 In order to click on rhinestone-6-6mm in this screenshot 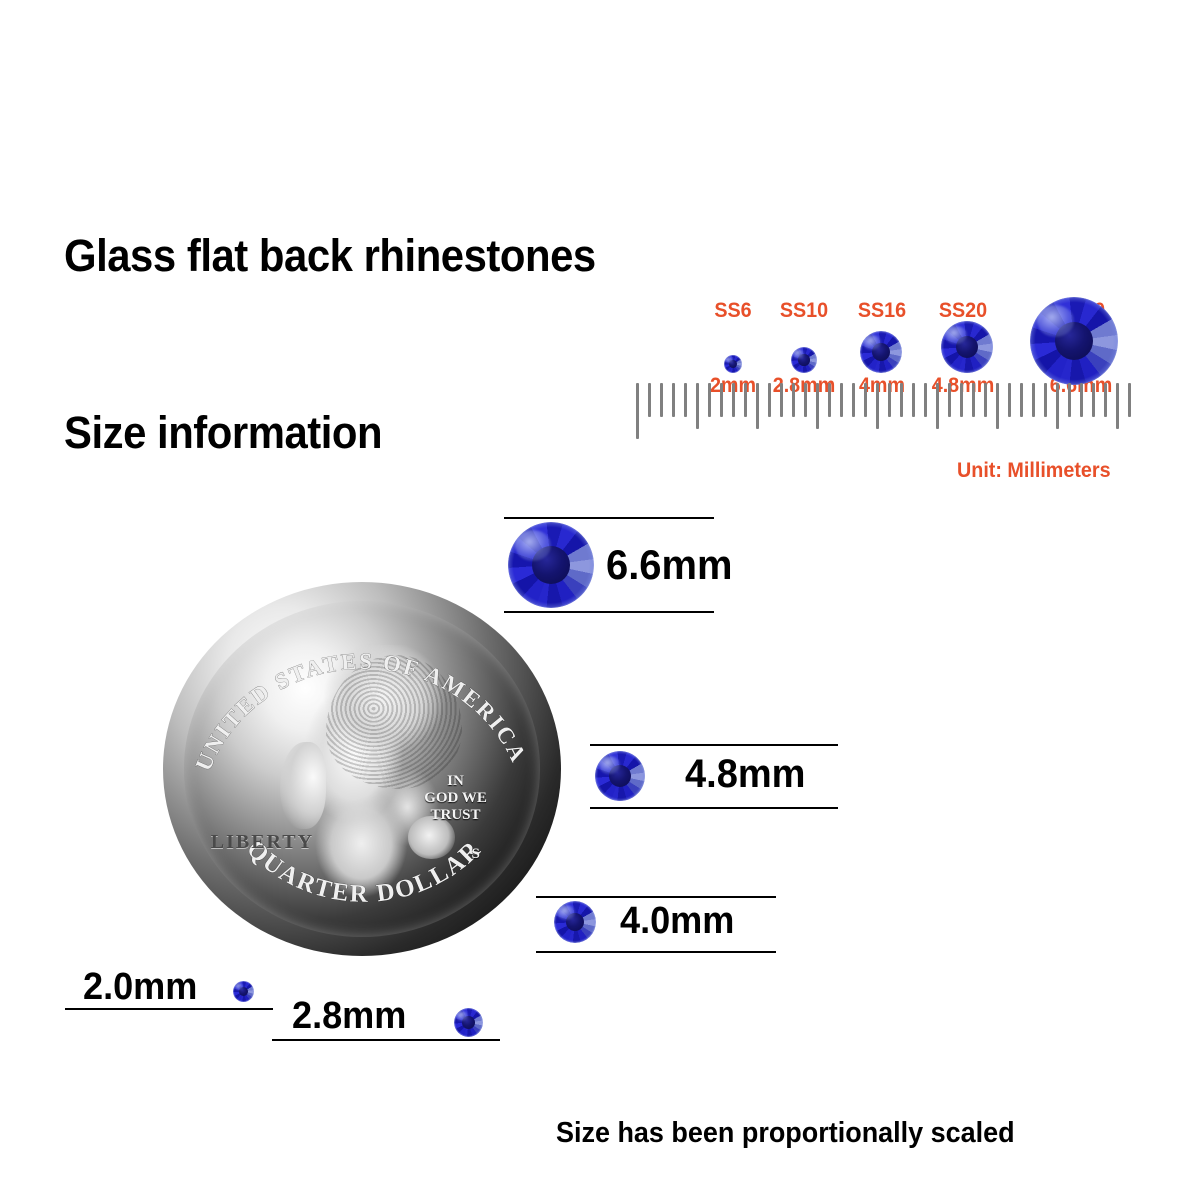, I will do `click(551, 565)`.